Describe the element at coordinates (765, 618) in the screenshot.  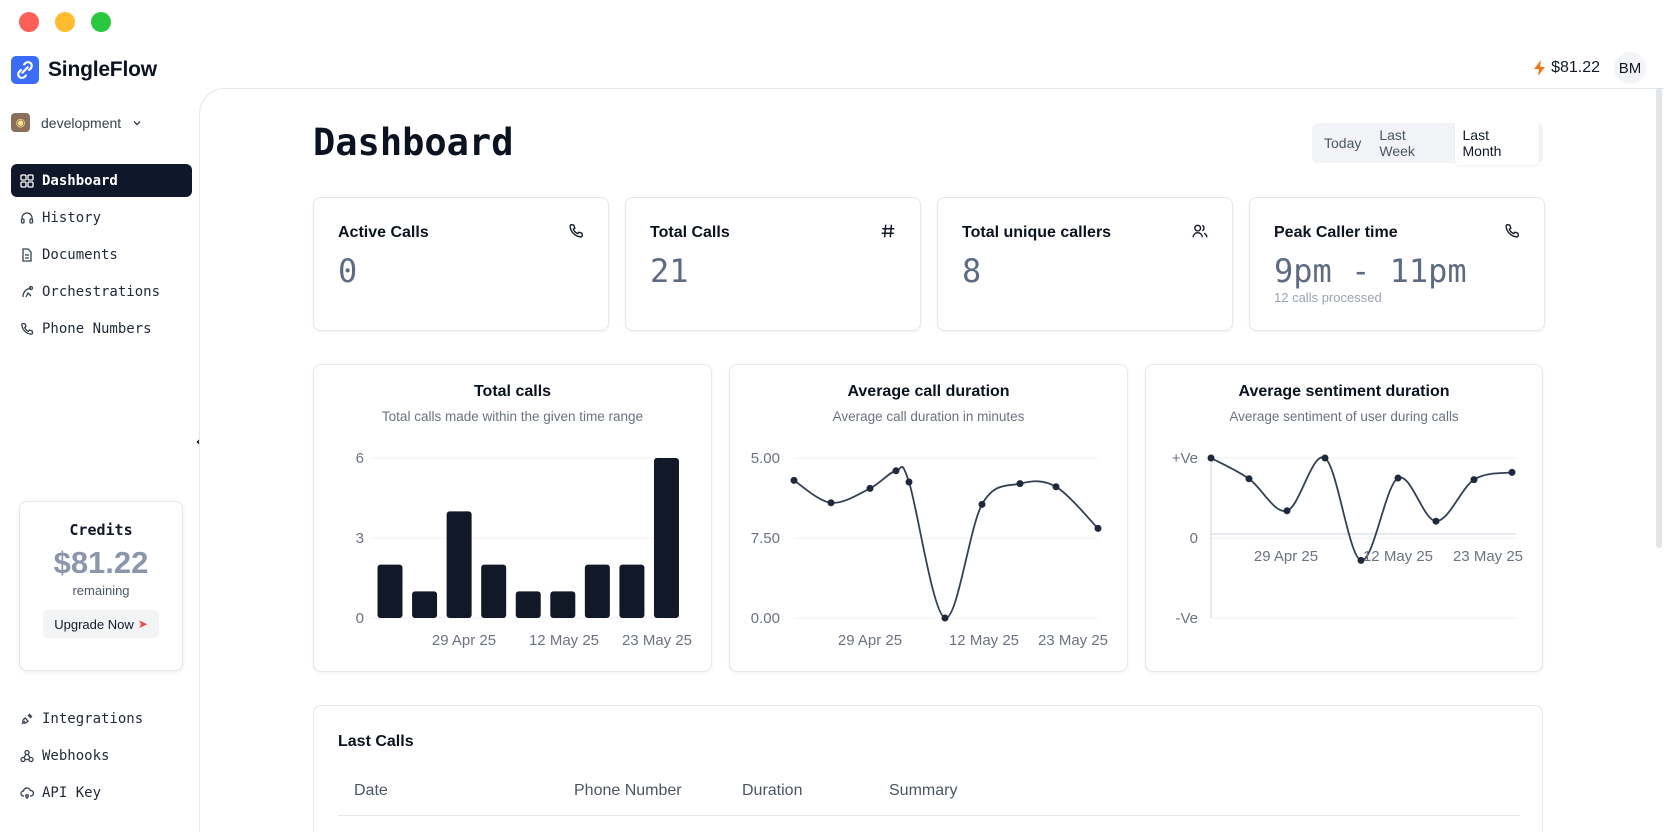
I see `y-tick-label: 0.00` at that location.